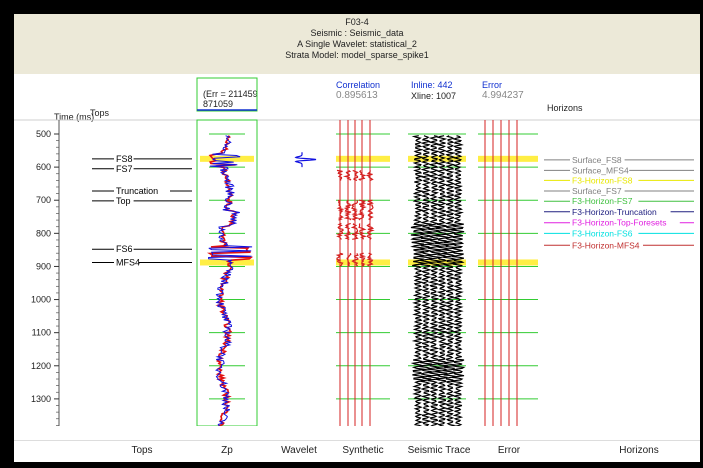 This screenshot has width=703, height=468. What do you see at coordinates (434, 96) in the screenshot?
I see `xline-label: Xline: 1007` at bounding box center [434, 96].